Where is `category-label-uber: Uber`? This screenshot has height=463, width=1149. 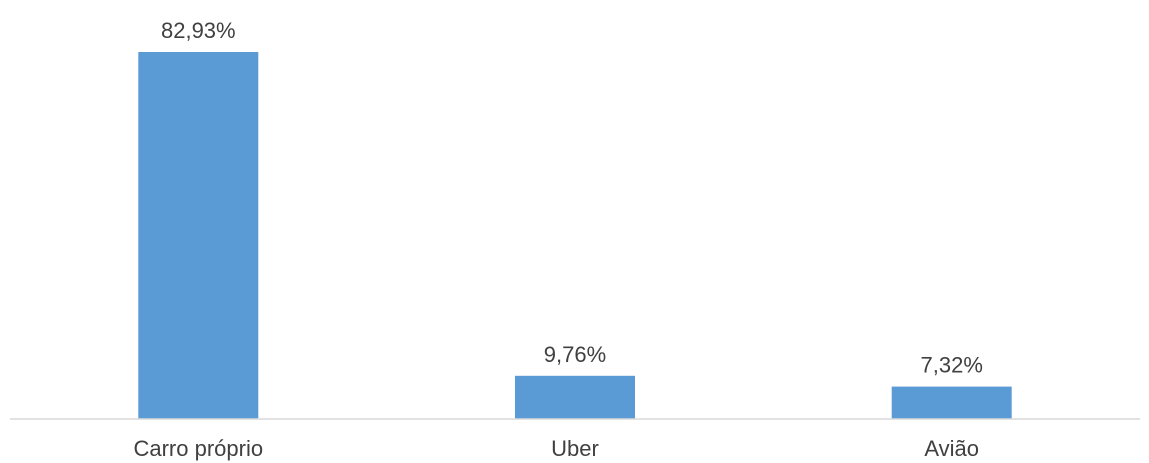 category-label-uber: Uber is located at coordinates (575, 448).